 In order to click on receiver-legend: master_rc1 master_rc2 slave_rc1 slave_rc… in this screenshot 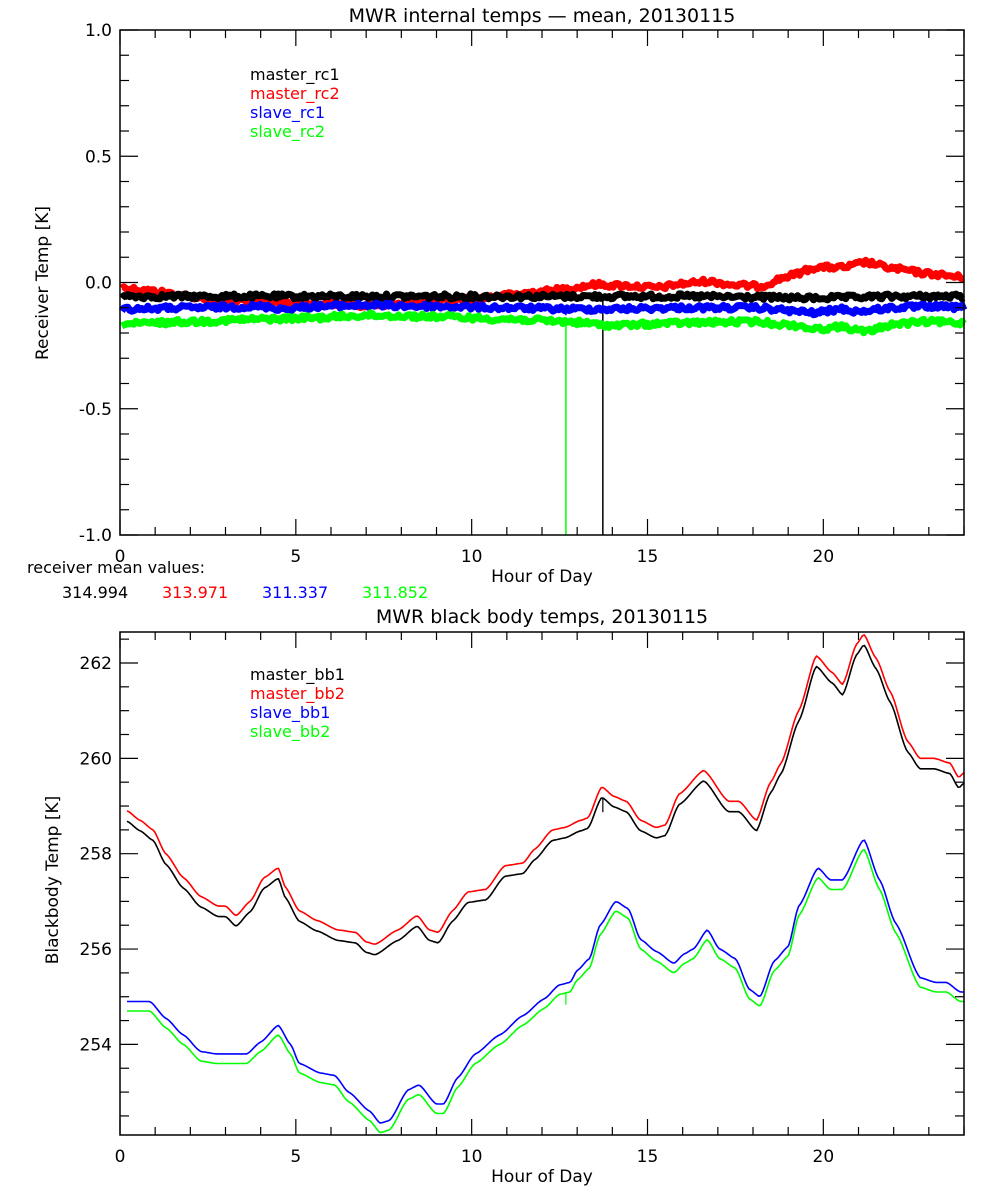, I will do `click(295, 103)`.